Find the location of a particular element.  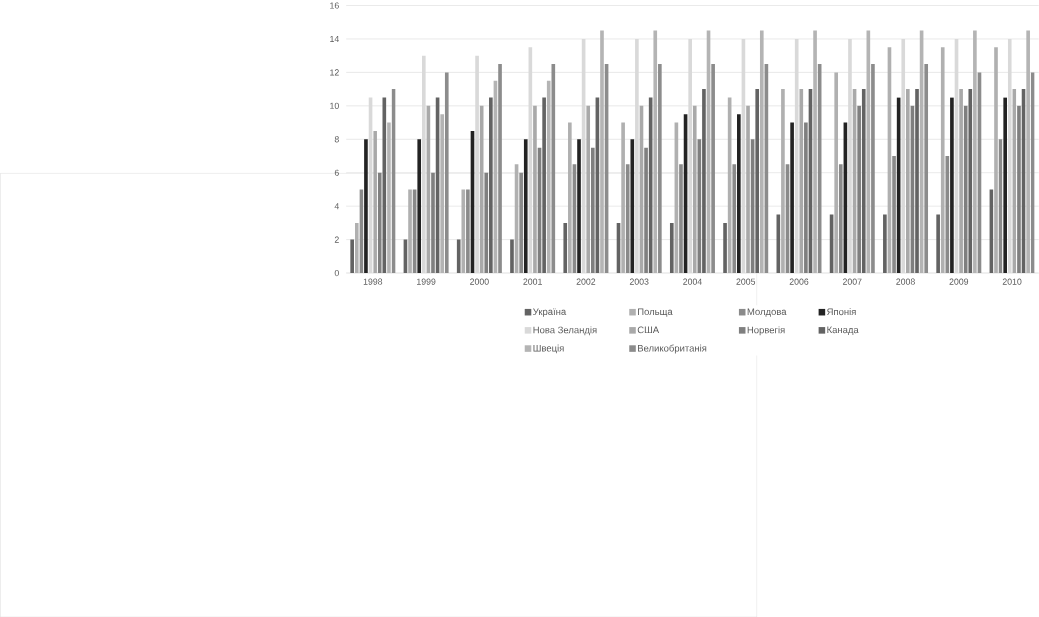

legend-label: Україна is located at coordinates (550, 312).